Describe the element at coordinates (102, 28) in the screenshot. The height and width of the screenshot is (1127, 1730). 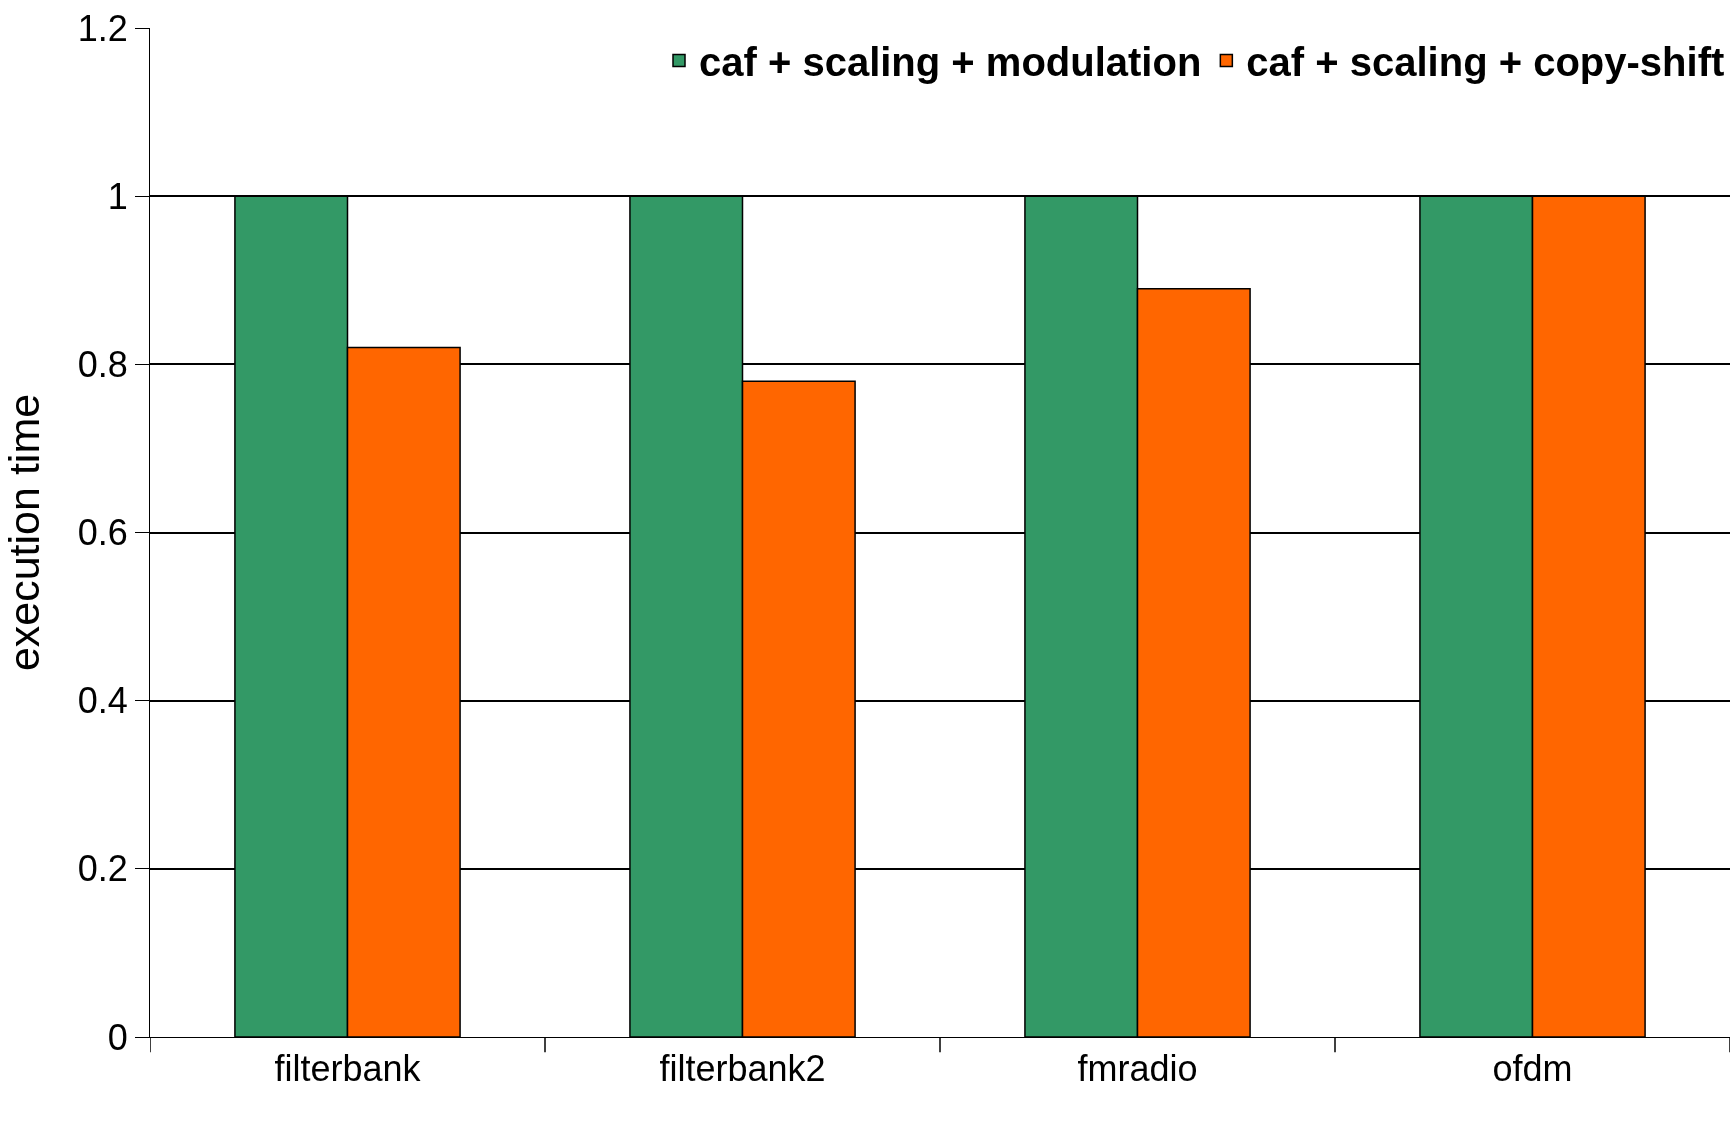
I see `y-tick-label: 1.2` at that location.